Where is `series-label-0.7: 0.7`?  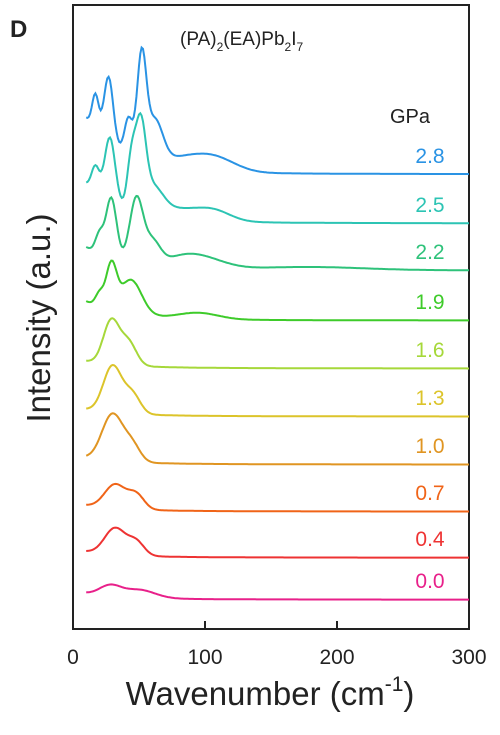
series-label-0.7: 0.7 is located at coordinates (429, 493).